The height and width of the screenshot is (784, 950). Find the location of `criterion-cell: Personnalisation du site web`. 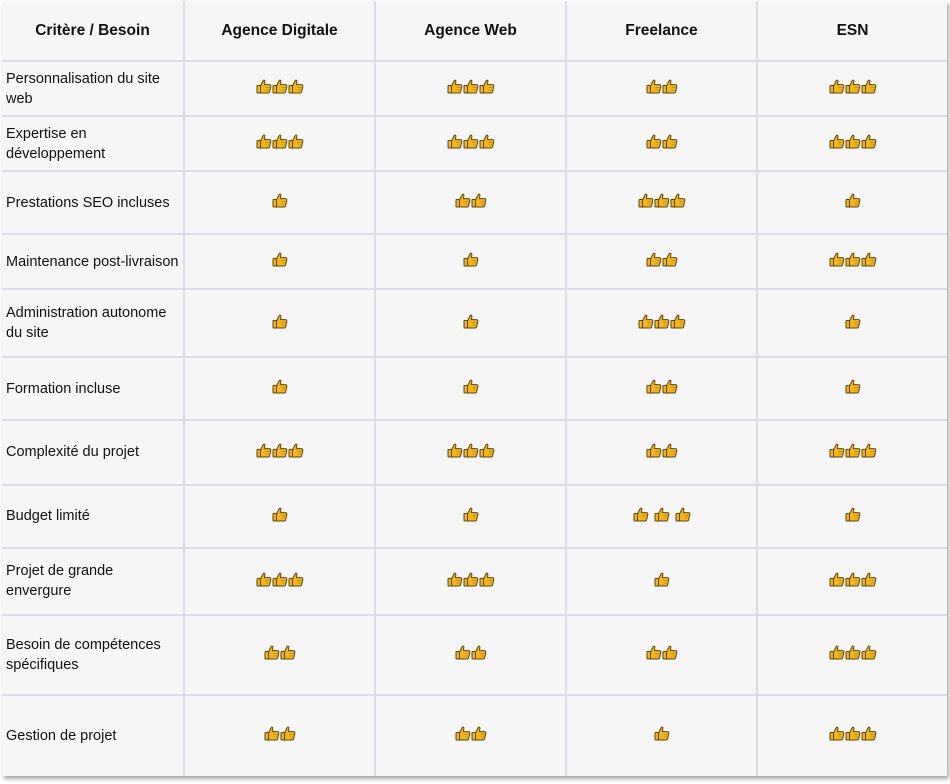

criterion-cell: Personnalisation du site web is located at coordinates (93, 88).